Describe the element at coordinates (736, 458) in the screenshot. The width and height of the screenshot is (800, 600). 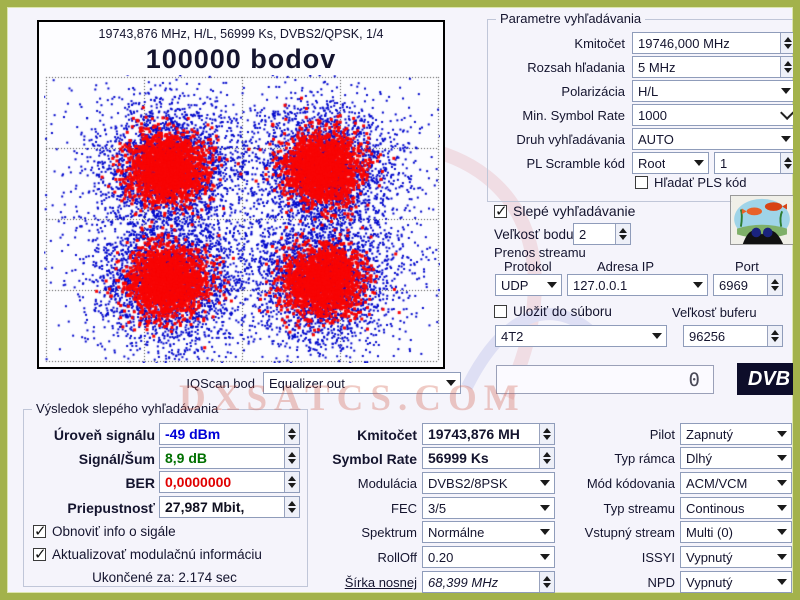
I see `frame-type-dropdown: Dlhý` at that location.